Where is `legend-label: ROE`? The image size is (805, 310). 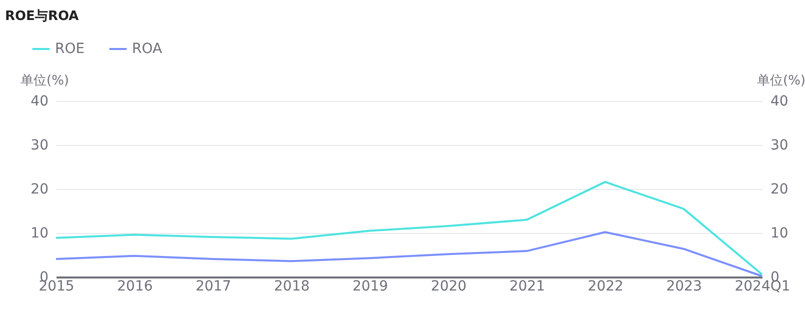 legend-label: ROE is located at coordinates (70, 49).